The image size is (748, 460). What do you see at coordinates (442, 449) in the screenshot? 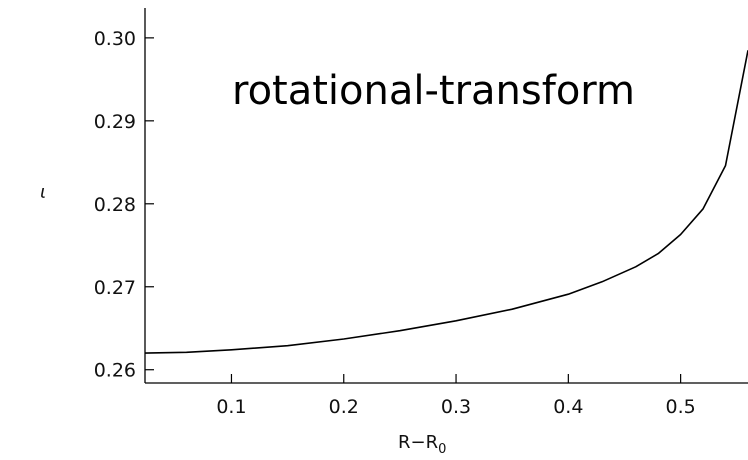
I see `x-axis-label-subscript: 0` at bounding box center [442, 449].